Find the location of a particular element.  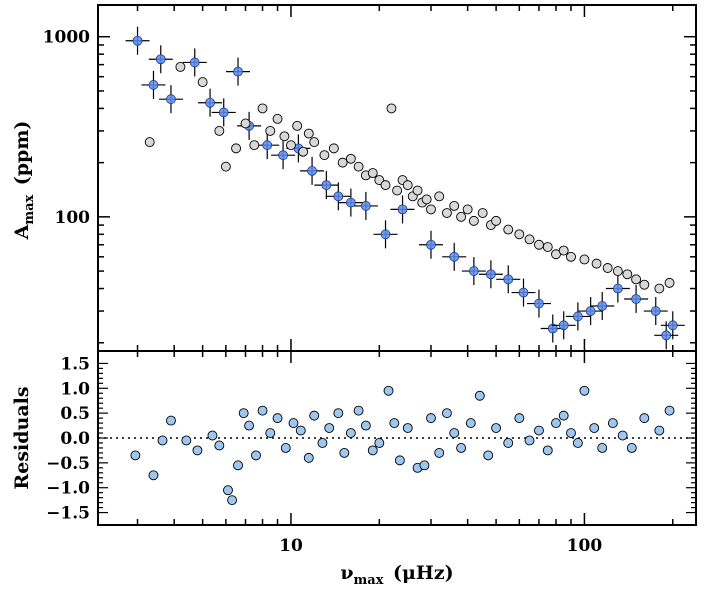

residuals-label: Residuals is located at coordinates (22, 437).